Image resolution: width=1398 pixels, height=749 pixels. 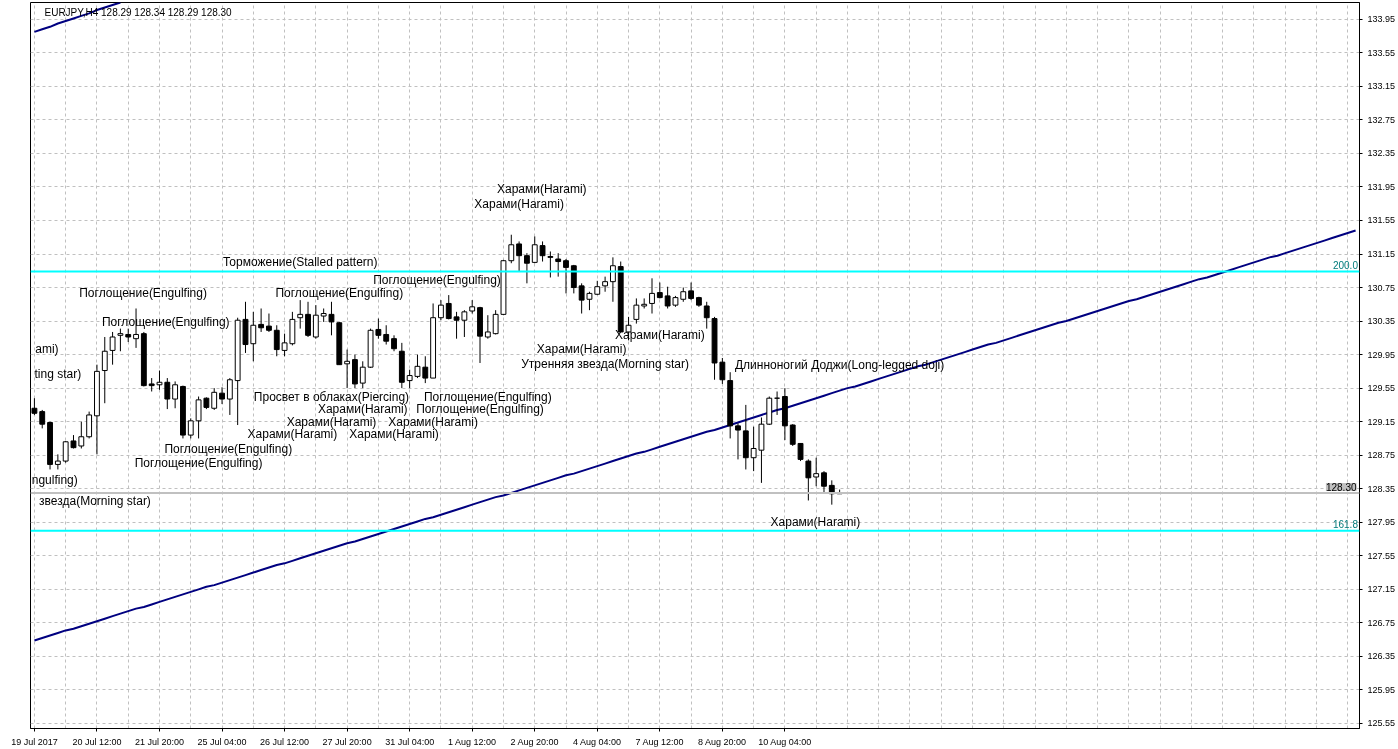 What do you see at coordinates (285, 741) in the screenshot?
I see `x-tick-label: 26 Jul 12:00` at bounding box center [285, 741].